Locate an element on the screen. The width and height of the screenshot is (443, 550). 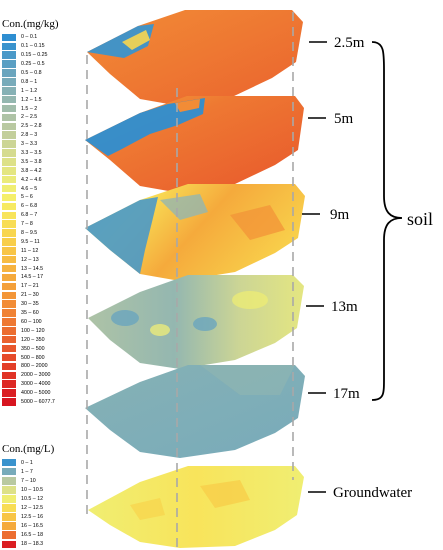
soil-legend-label: 8 – 9.5 is located at coordinates (29, 233).